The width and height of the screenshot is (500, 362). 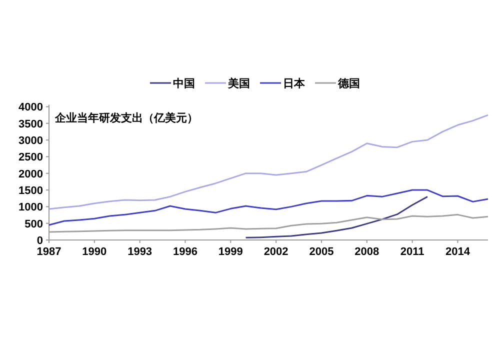 What do you see at coordinates (458, 252) in the screenshot?
I see `x-tick-label: 2014` at bounding box center [458, 252].